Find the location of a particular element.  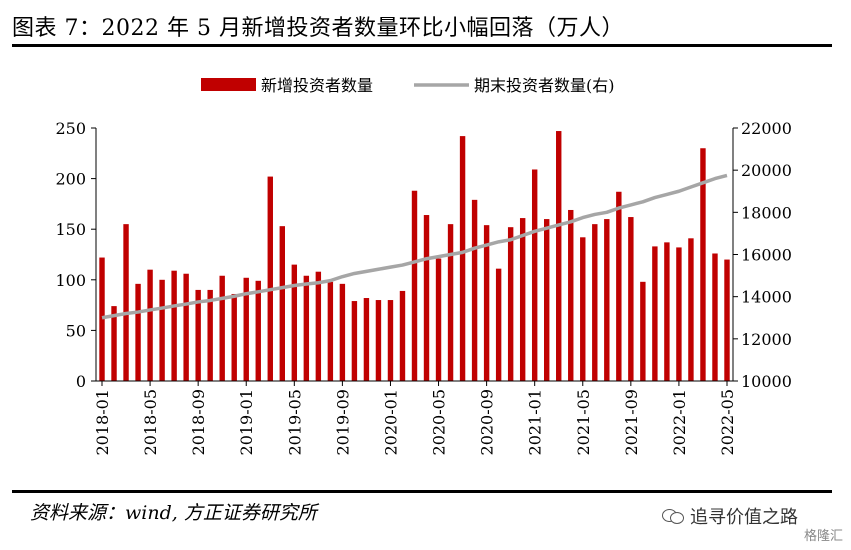

x-tick-label: 2019-01 is located at coordinates (246, 422).